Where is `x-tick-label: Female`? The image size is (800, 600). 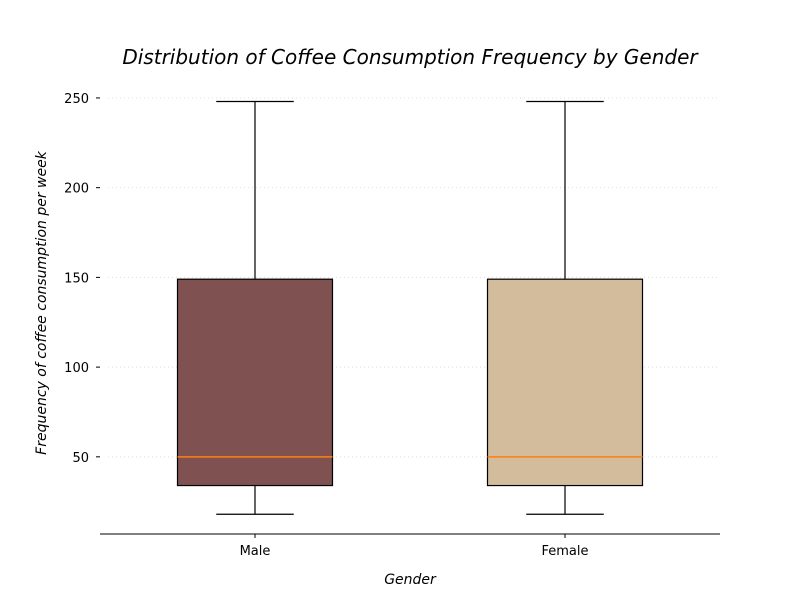
x-tick-label: Female is located at coordinates (564, 551).